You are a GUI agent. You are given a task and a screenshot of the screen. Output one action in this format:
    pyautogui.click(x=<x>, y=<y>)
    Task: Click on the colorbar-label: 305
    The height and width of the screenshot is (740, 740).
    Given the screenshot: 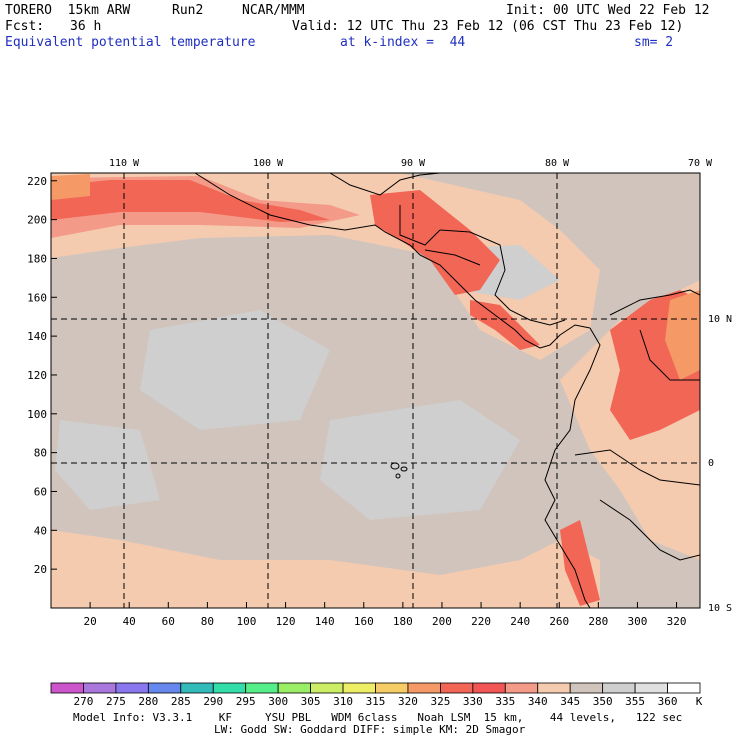 What is the action you would take?
    pyautogui.click(x=311, y=701)
    